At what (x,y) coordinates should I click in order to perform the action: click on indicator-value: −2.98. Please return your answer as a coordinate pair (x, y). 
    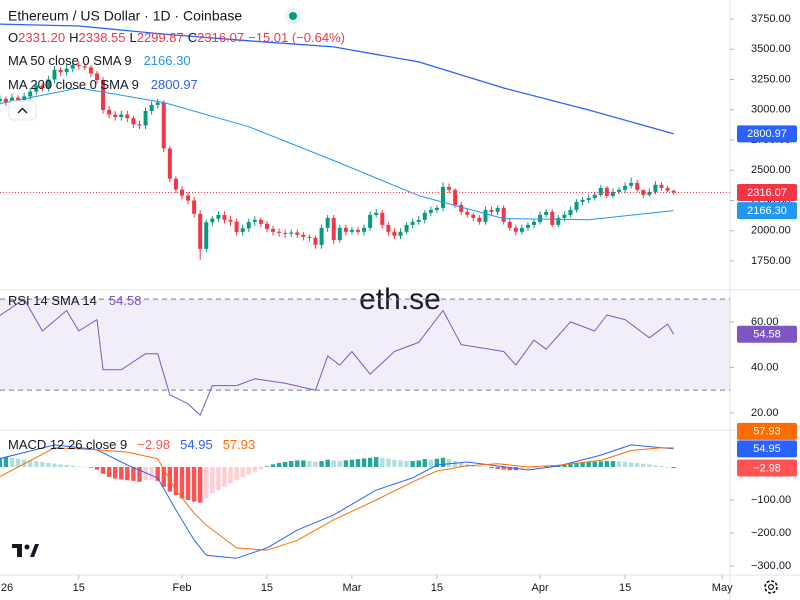
    Looking at the image, I should click on (153, 444).